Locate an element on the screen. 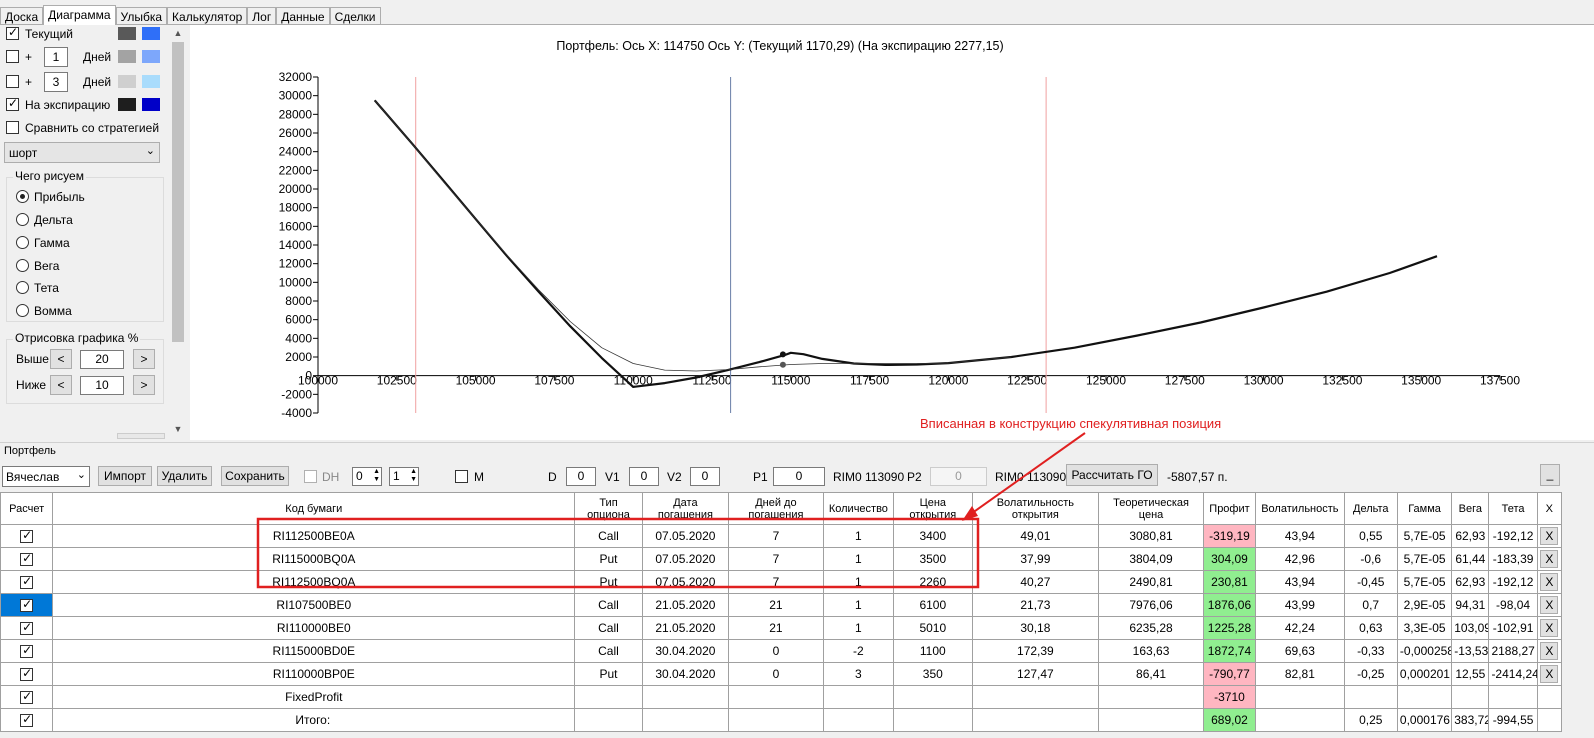  scroll-down-icon: ▼ is located at coordinates (178, 429).